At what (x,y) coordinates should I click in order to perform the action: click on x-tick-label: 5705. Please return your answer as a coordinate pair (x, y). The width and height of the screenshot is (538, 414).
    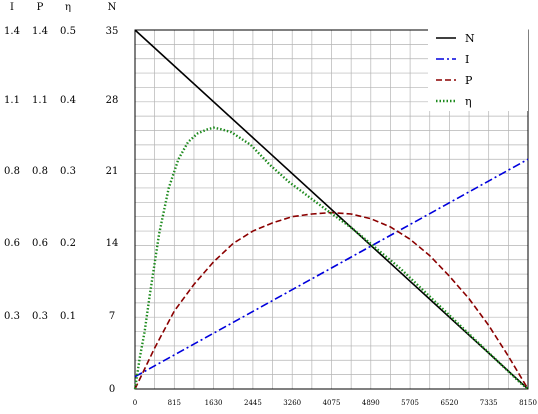
    Looking at the image, I should click on (410, 403).